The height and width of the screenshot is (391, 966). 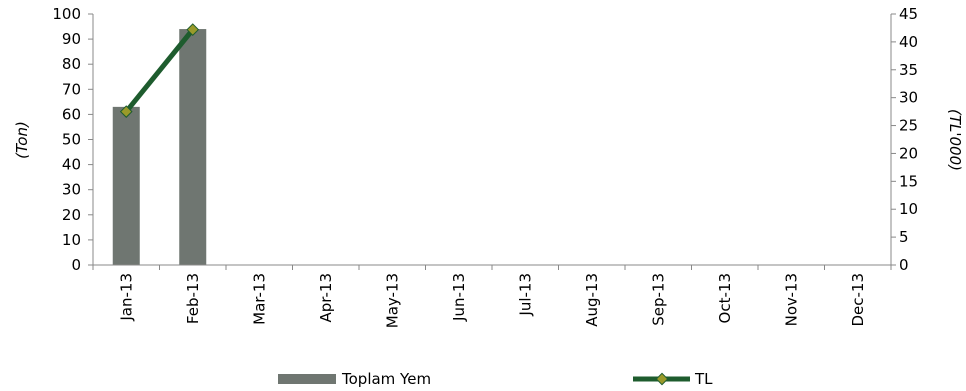 What do you see at coordinates (326, 298) in the screenshot?
I see `x-tick-label-apr-13: Apr-13` at bounding box center [326, 298].